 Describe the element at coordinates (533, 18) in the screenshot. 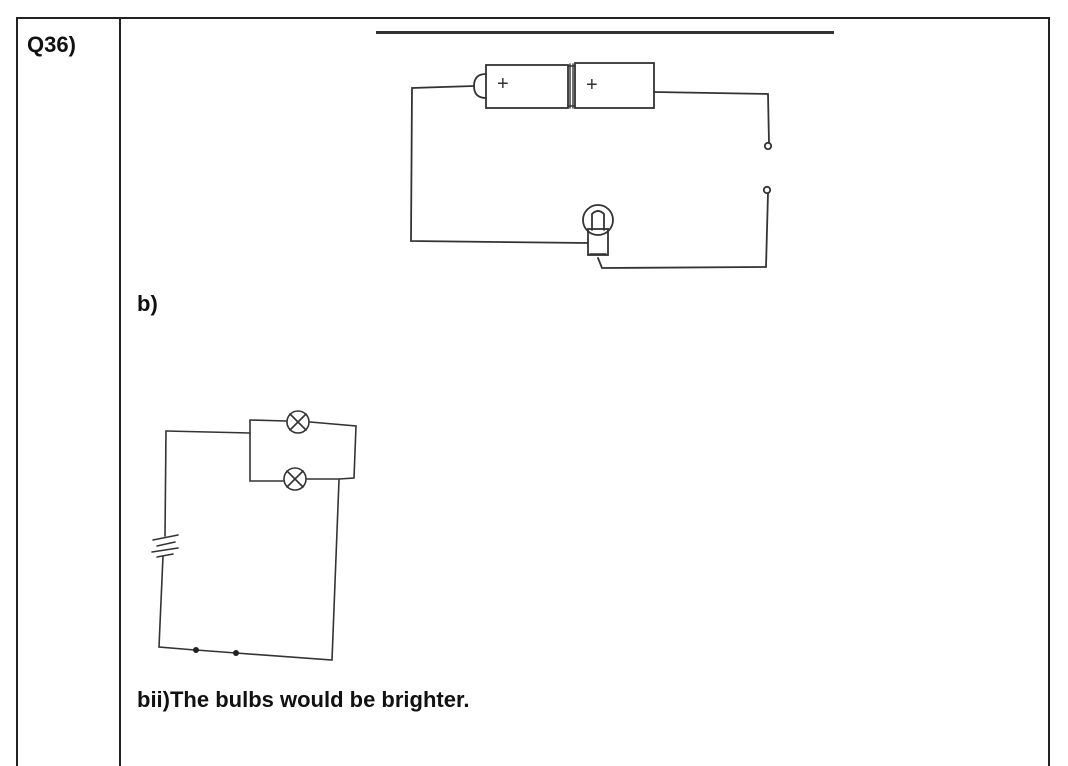

I see `table-top-border` at that location.